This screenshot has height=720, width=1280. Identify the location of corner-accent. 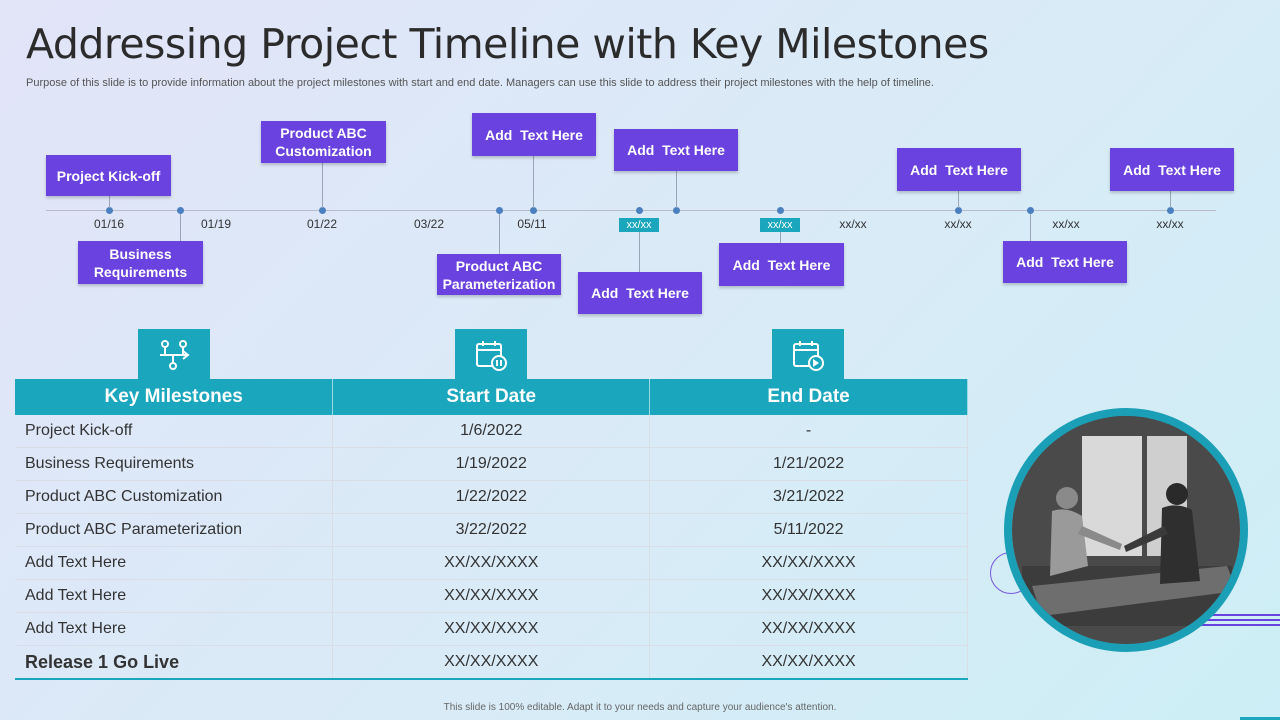
(1260, 718).